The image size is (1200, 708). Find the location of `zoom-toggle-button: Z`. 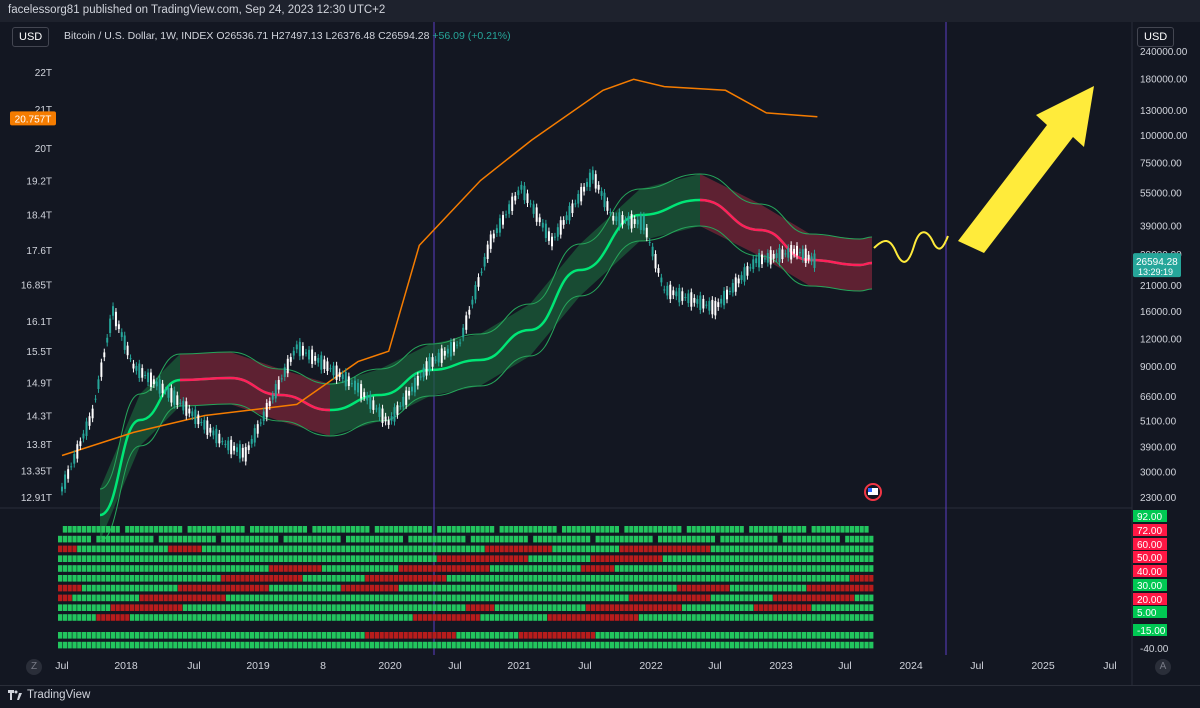

zoom-toggle-button: Z is located at coordinates (34, 667).